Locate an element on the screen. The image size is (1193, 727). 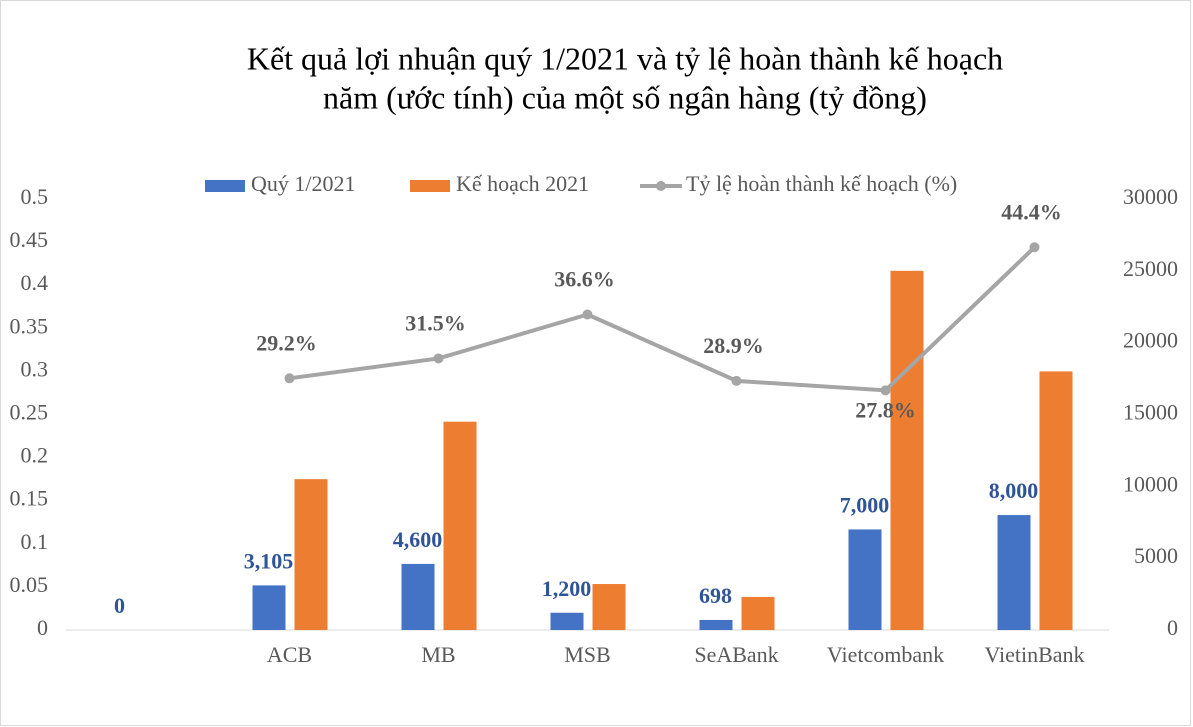
y-tick-label: 0.2 is located at coordinates (35, 455).